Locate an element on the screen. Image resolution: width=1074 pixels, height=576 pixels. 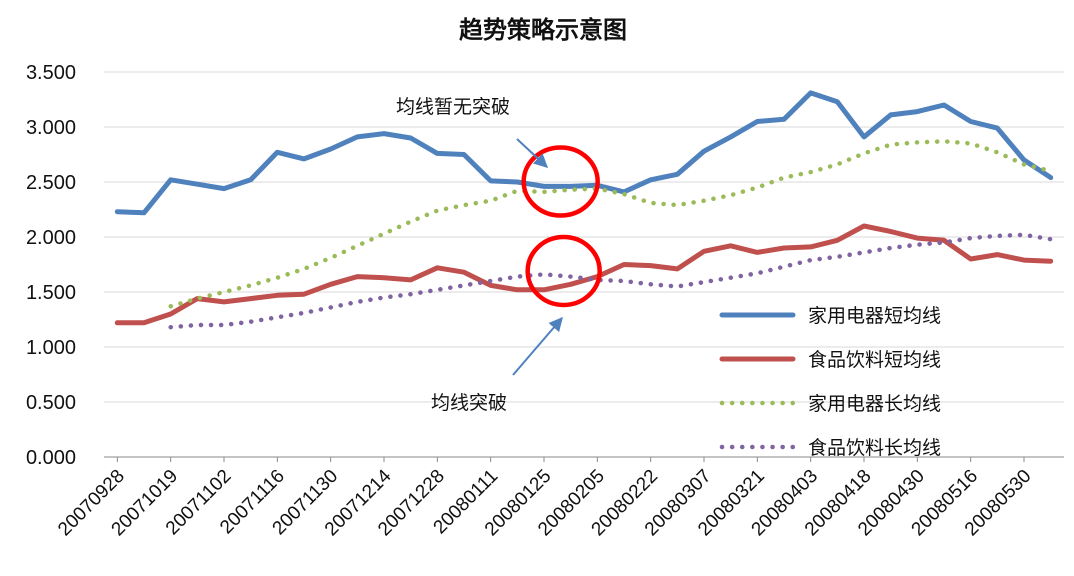
y-tick-label: 3.500 is located at coordinates (51, 73).